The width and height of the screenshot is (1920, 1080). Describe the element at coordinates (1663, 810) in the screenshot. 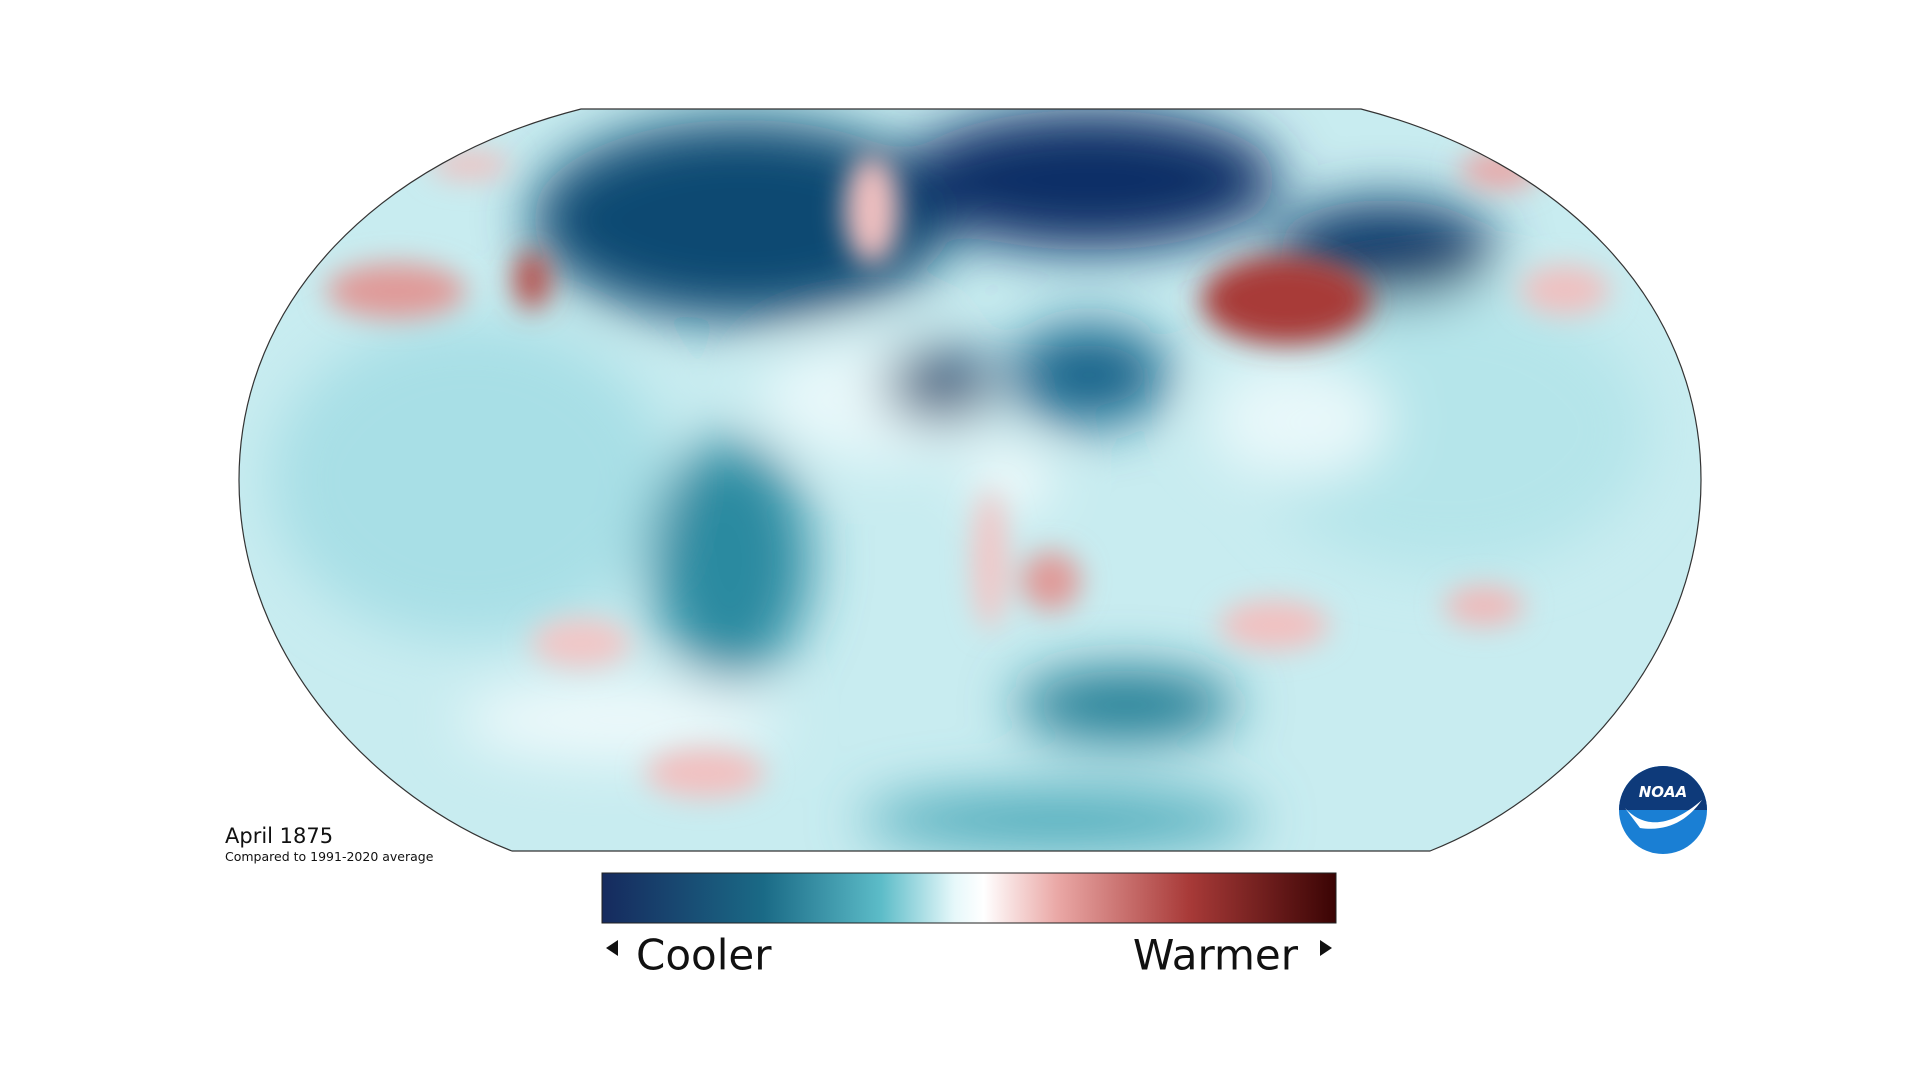

I see `noaa-logo: NOAA` at that location.